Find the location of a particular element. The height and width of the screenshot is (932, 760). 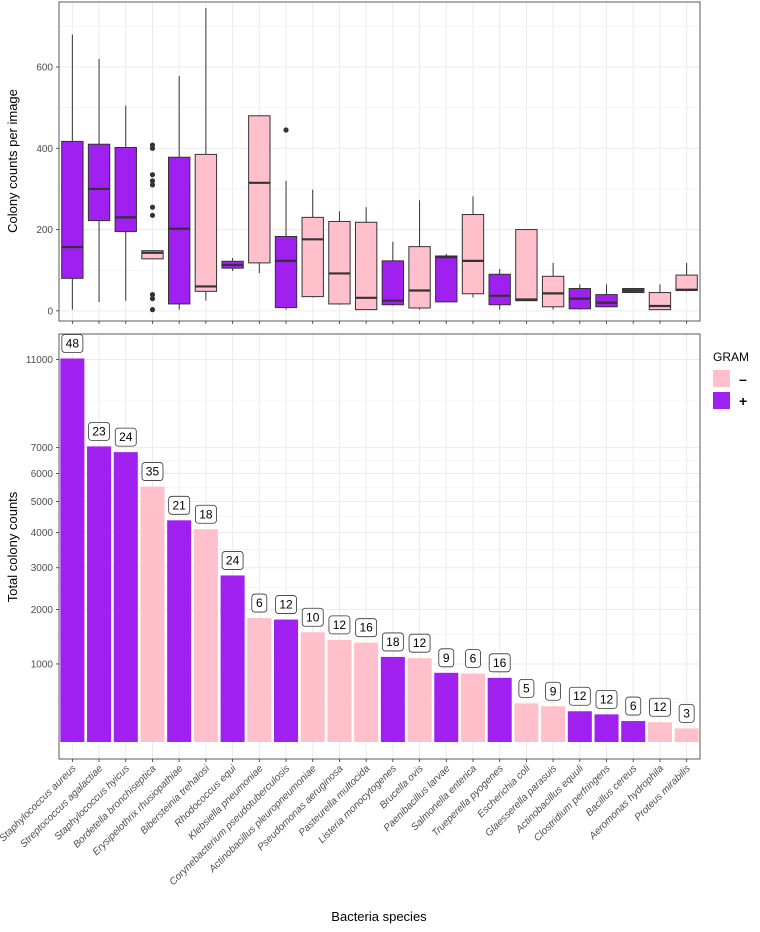

bar-glaesserella-parasuis is located at coordinates (553, 724).